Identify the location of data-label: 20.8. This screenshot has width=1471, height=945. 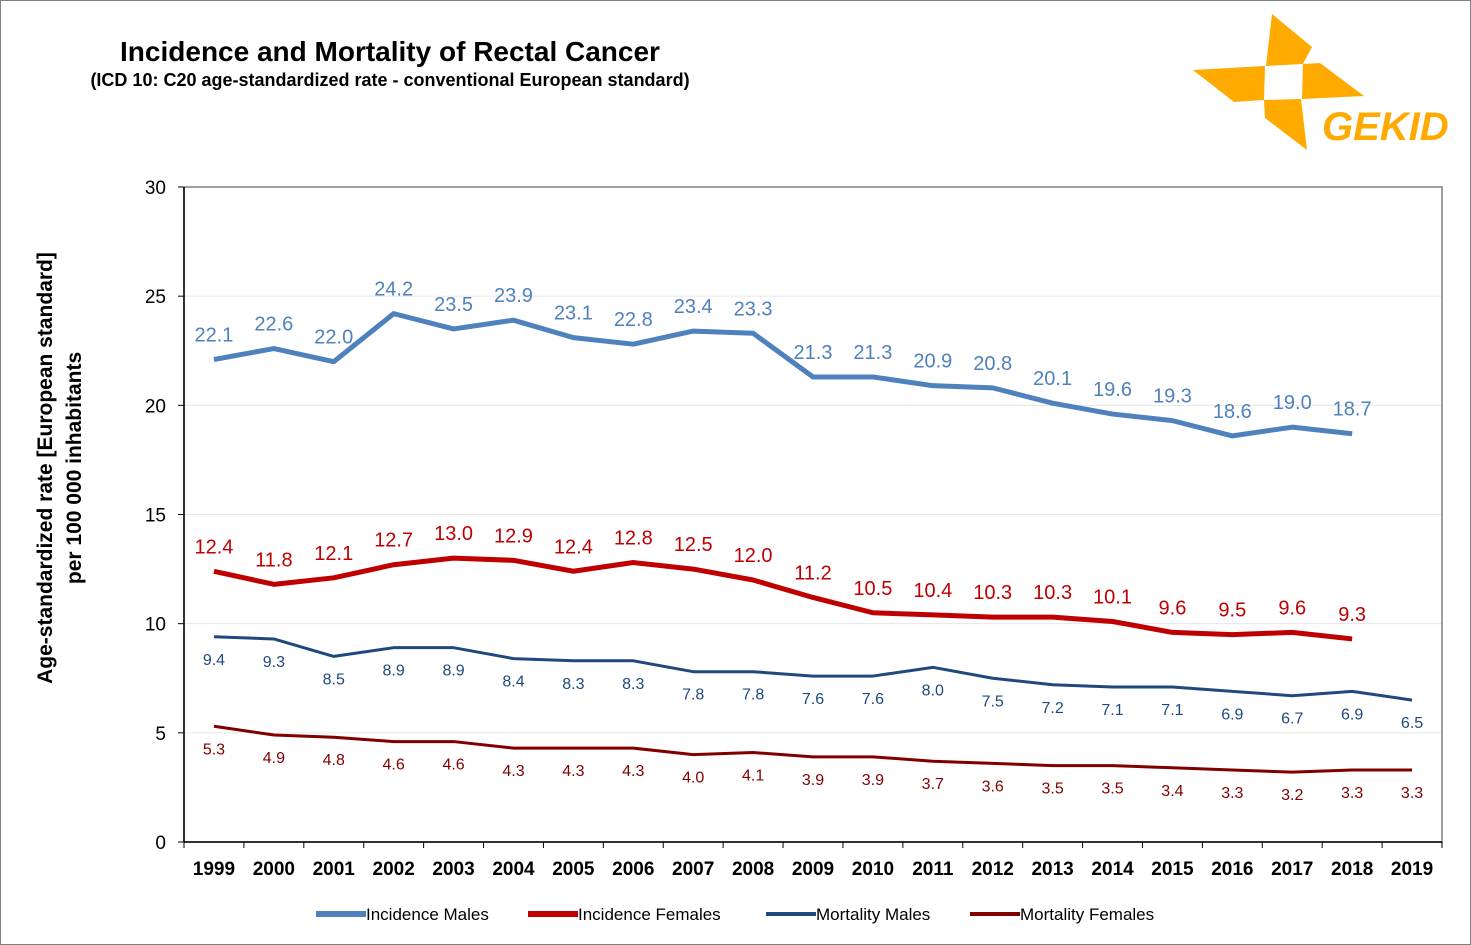
(992, 364).